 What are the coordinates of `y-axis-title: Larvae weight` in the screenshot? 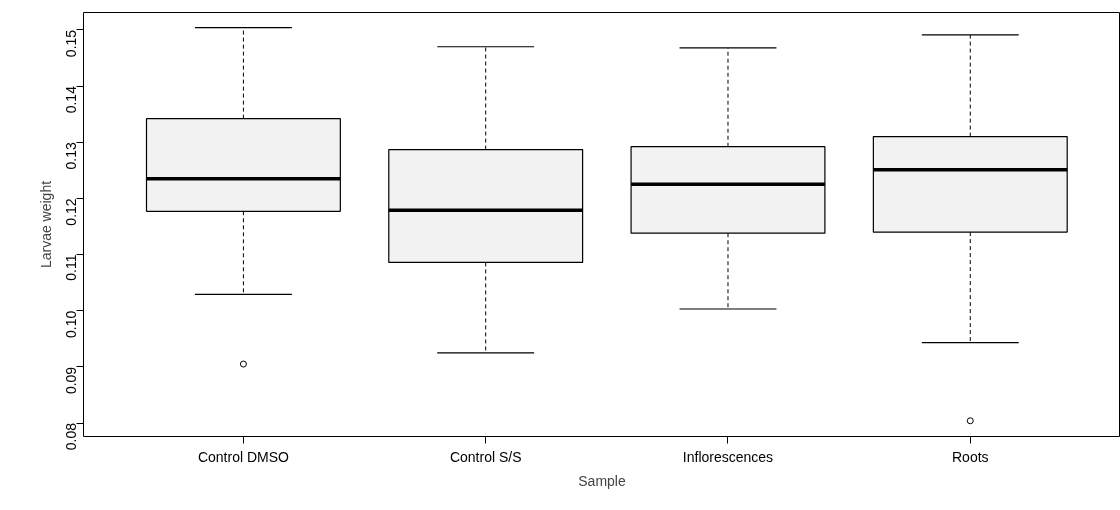 It's located at (45, 224).